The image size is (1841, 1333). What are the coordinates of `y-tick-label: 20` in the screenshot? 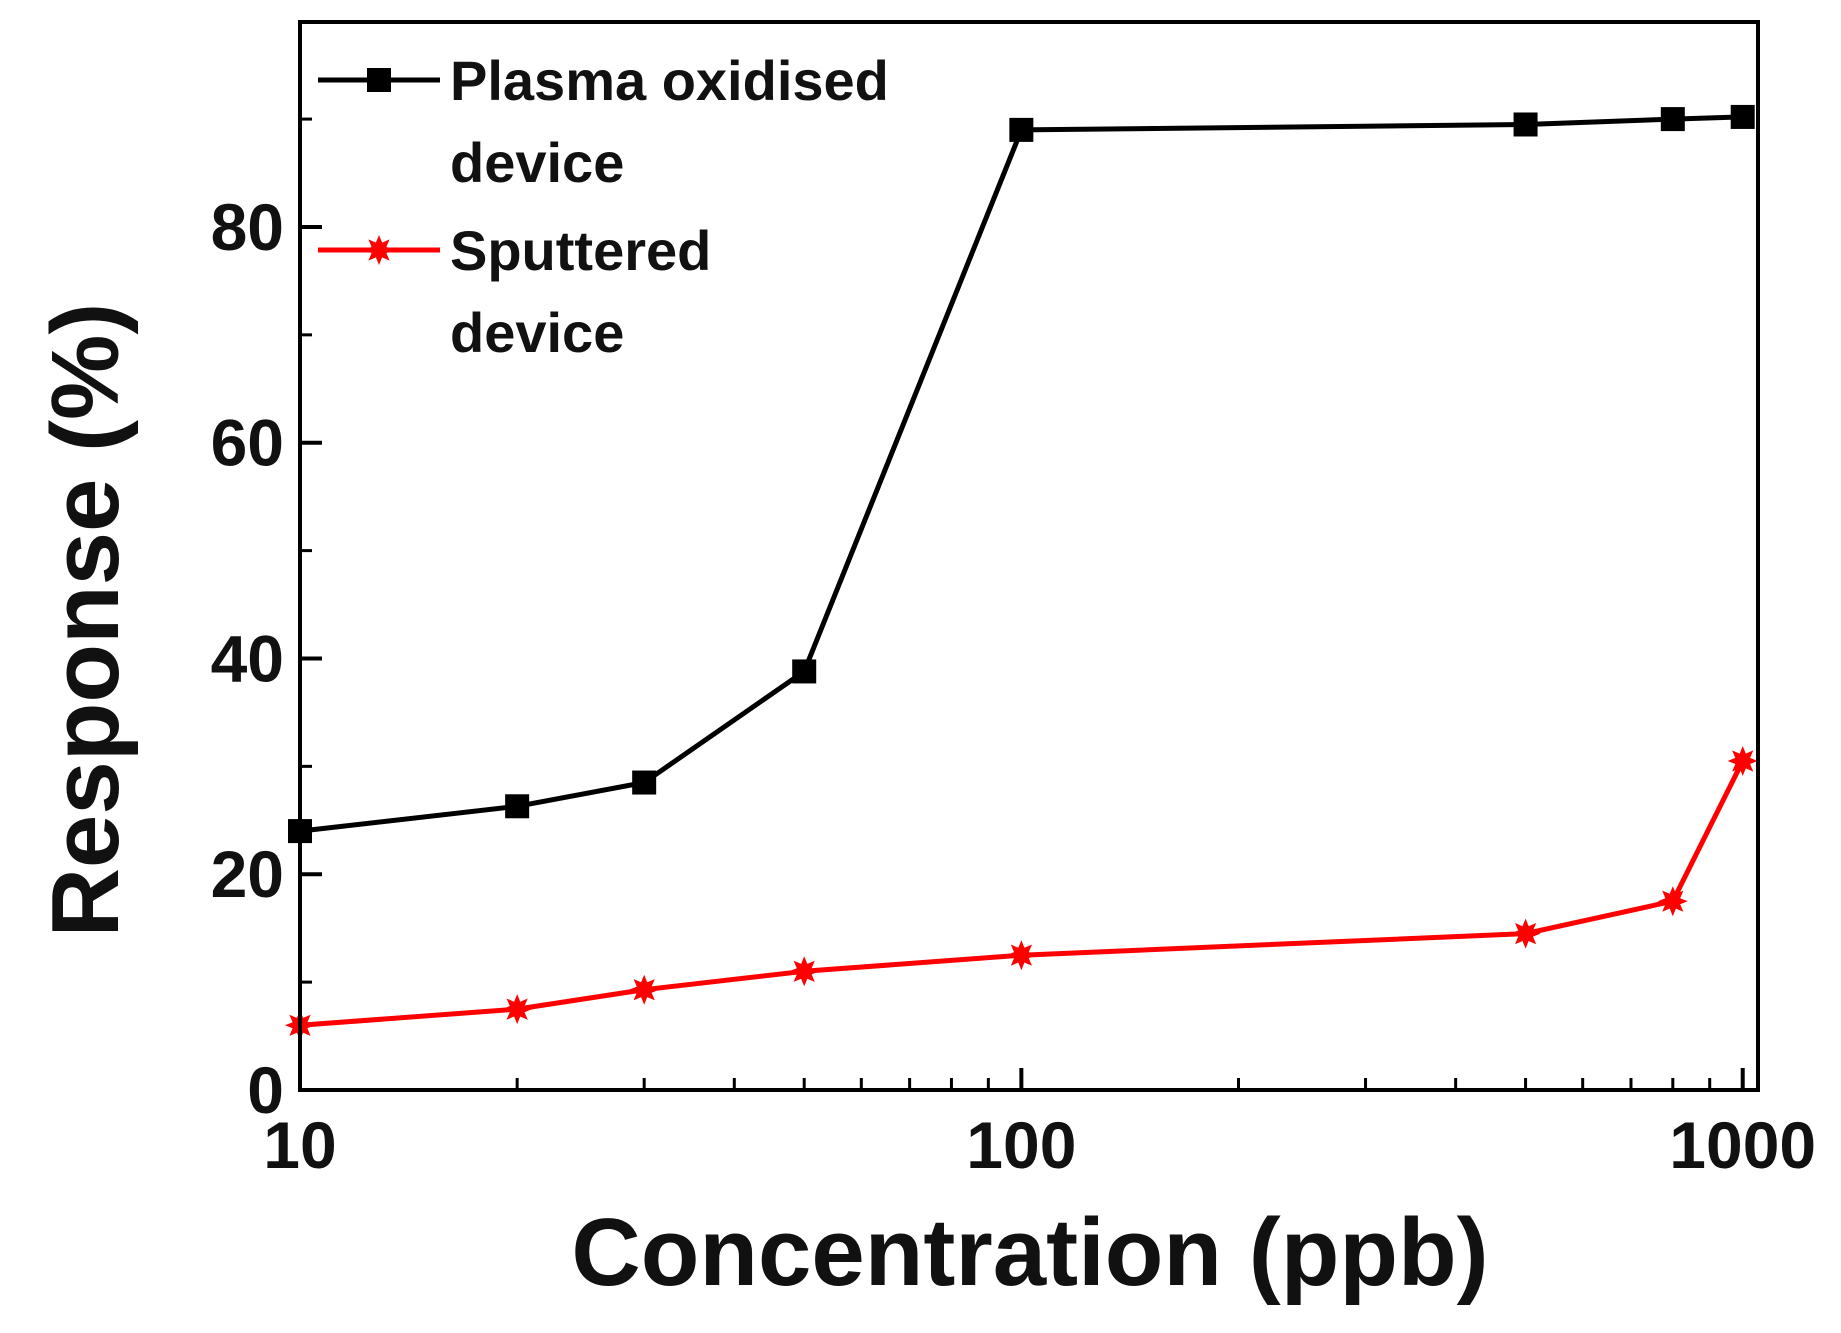 It's located at (247, 874).